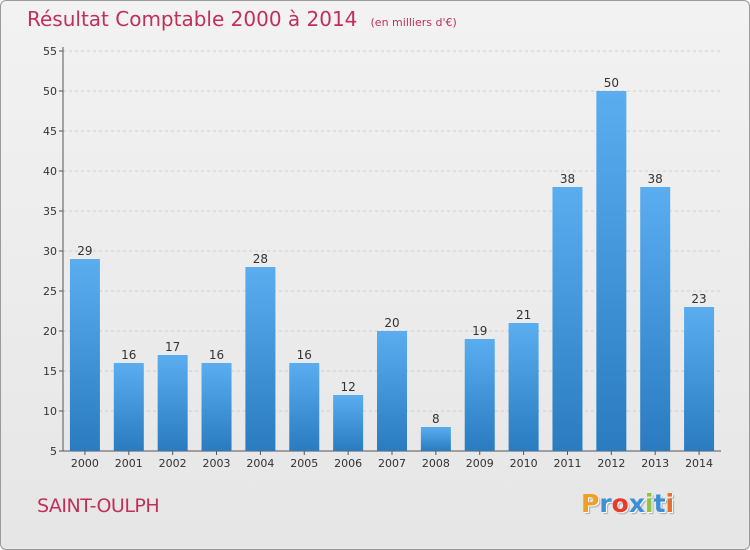 The image size is (750, 550). I want to click on logo-letter: x, so click(636, 503).